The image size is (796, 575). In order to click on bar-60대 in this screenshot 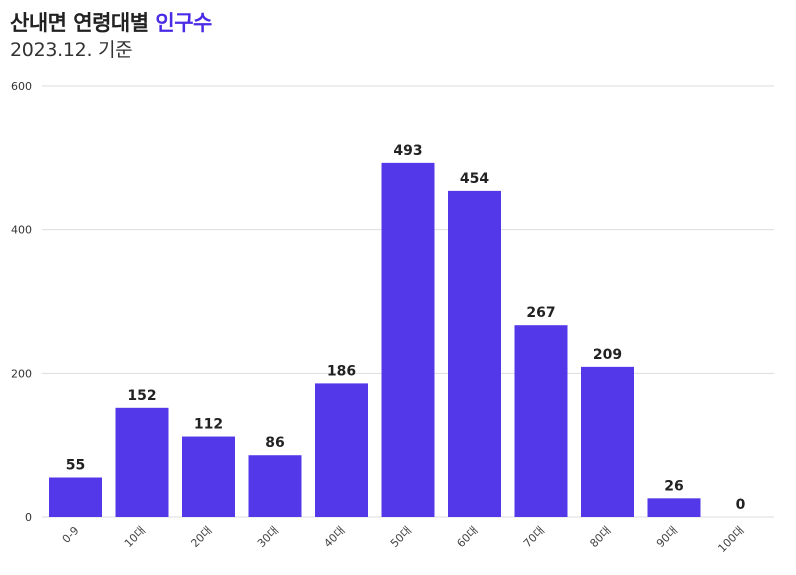, I will do `click(474, 354)`.